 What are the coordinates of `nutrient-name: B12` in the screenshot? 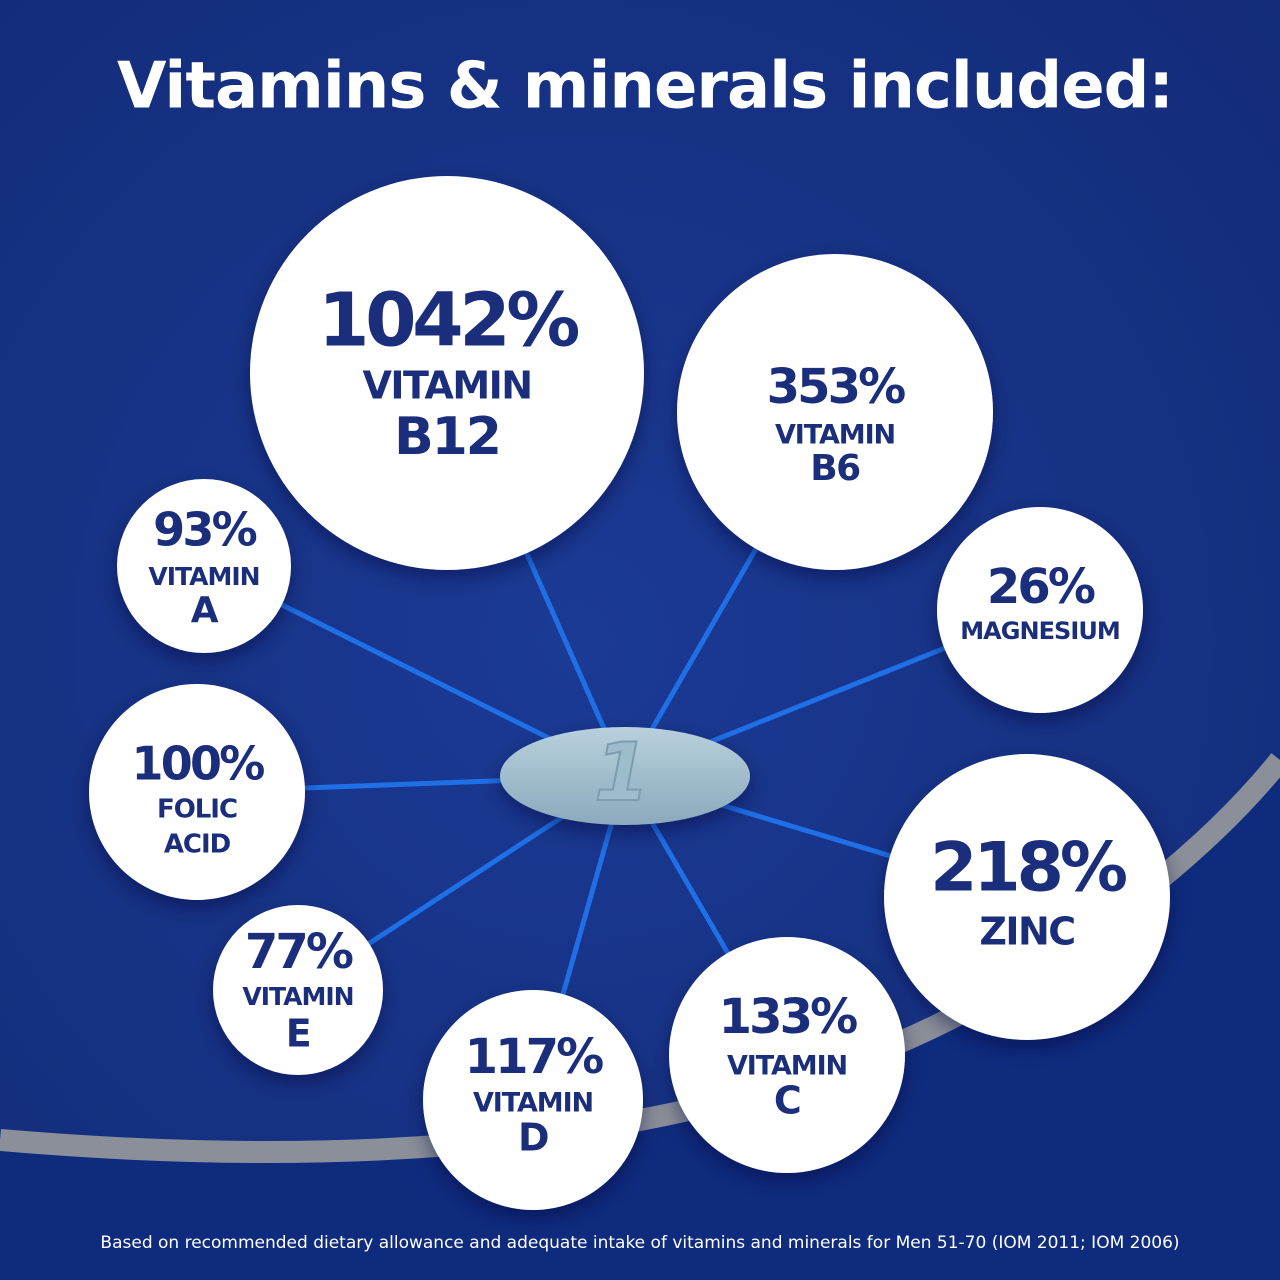 It's located at (447, 437).